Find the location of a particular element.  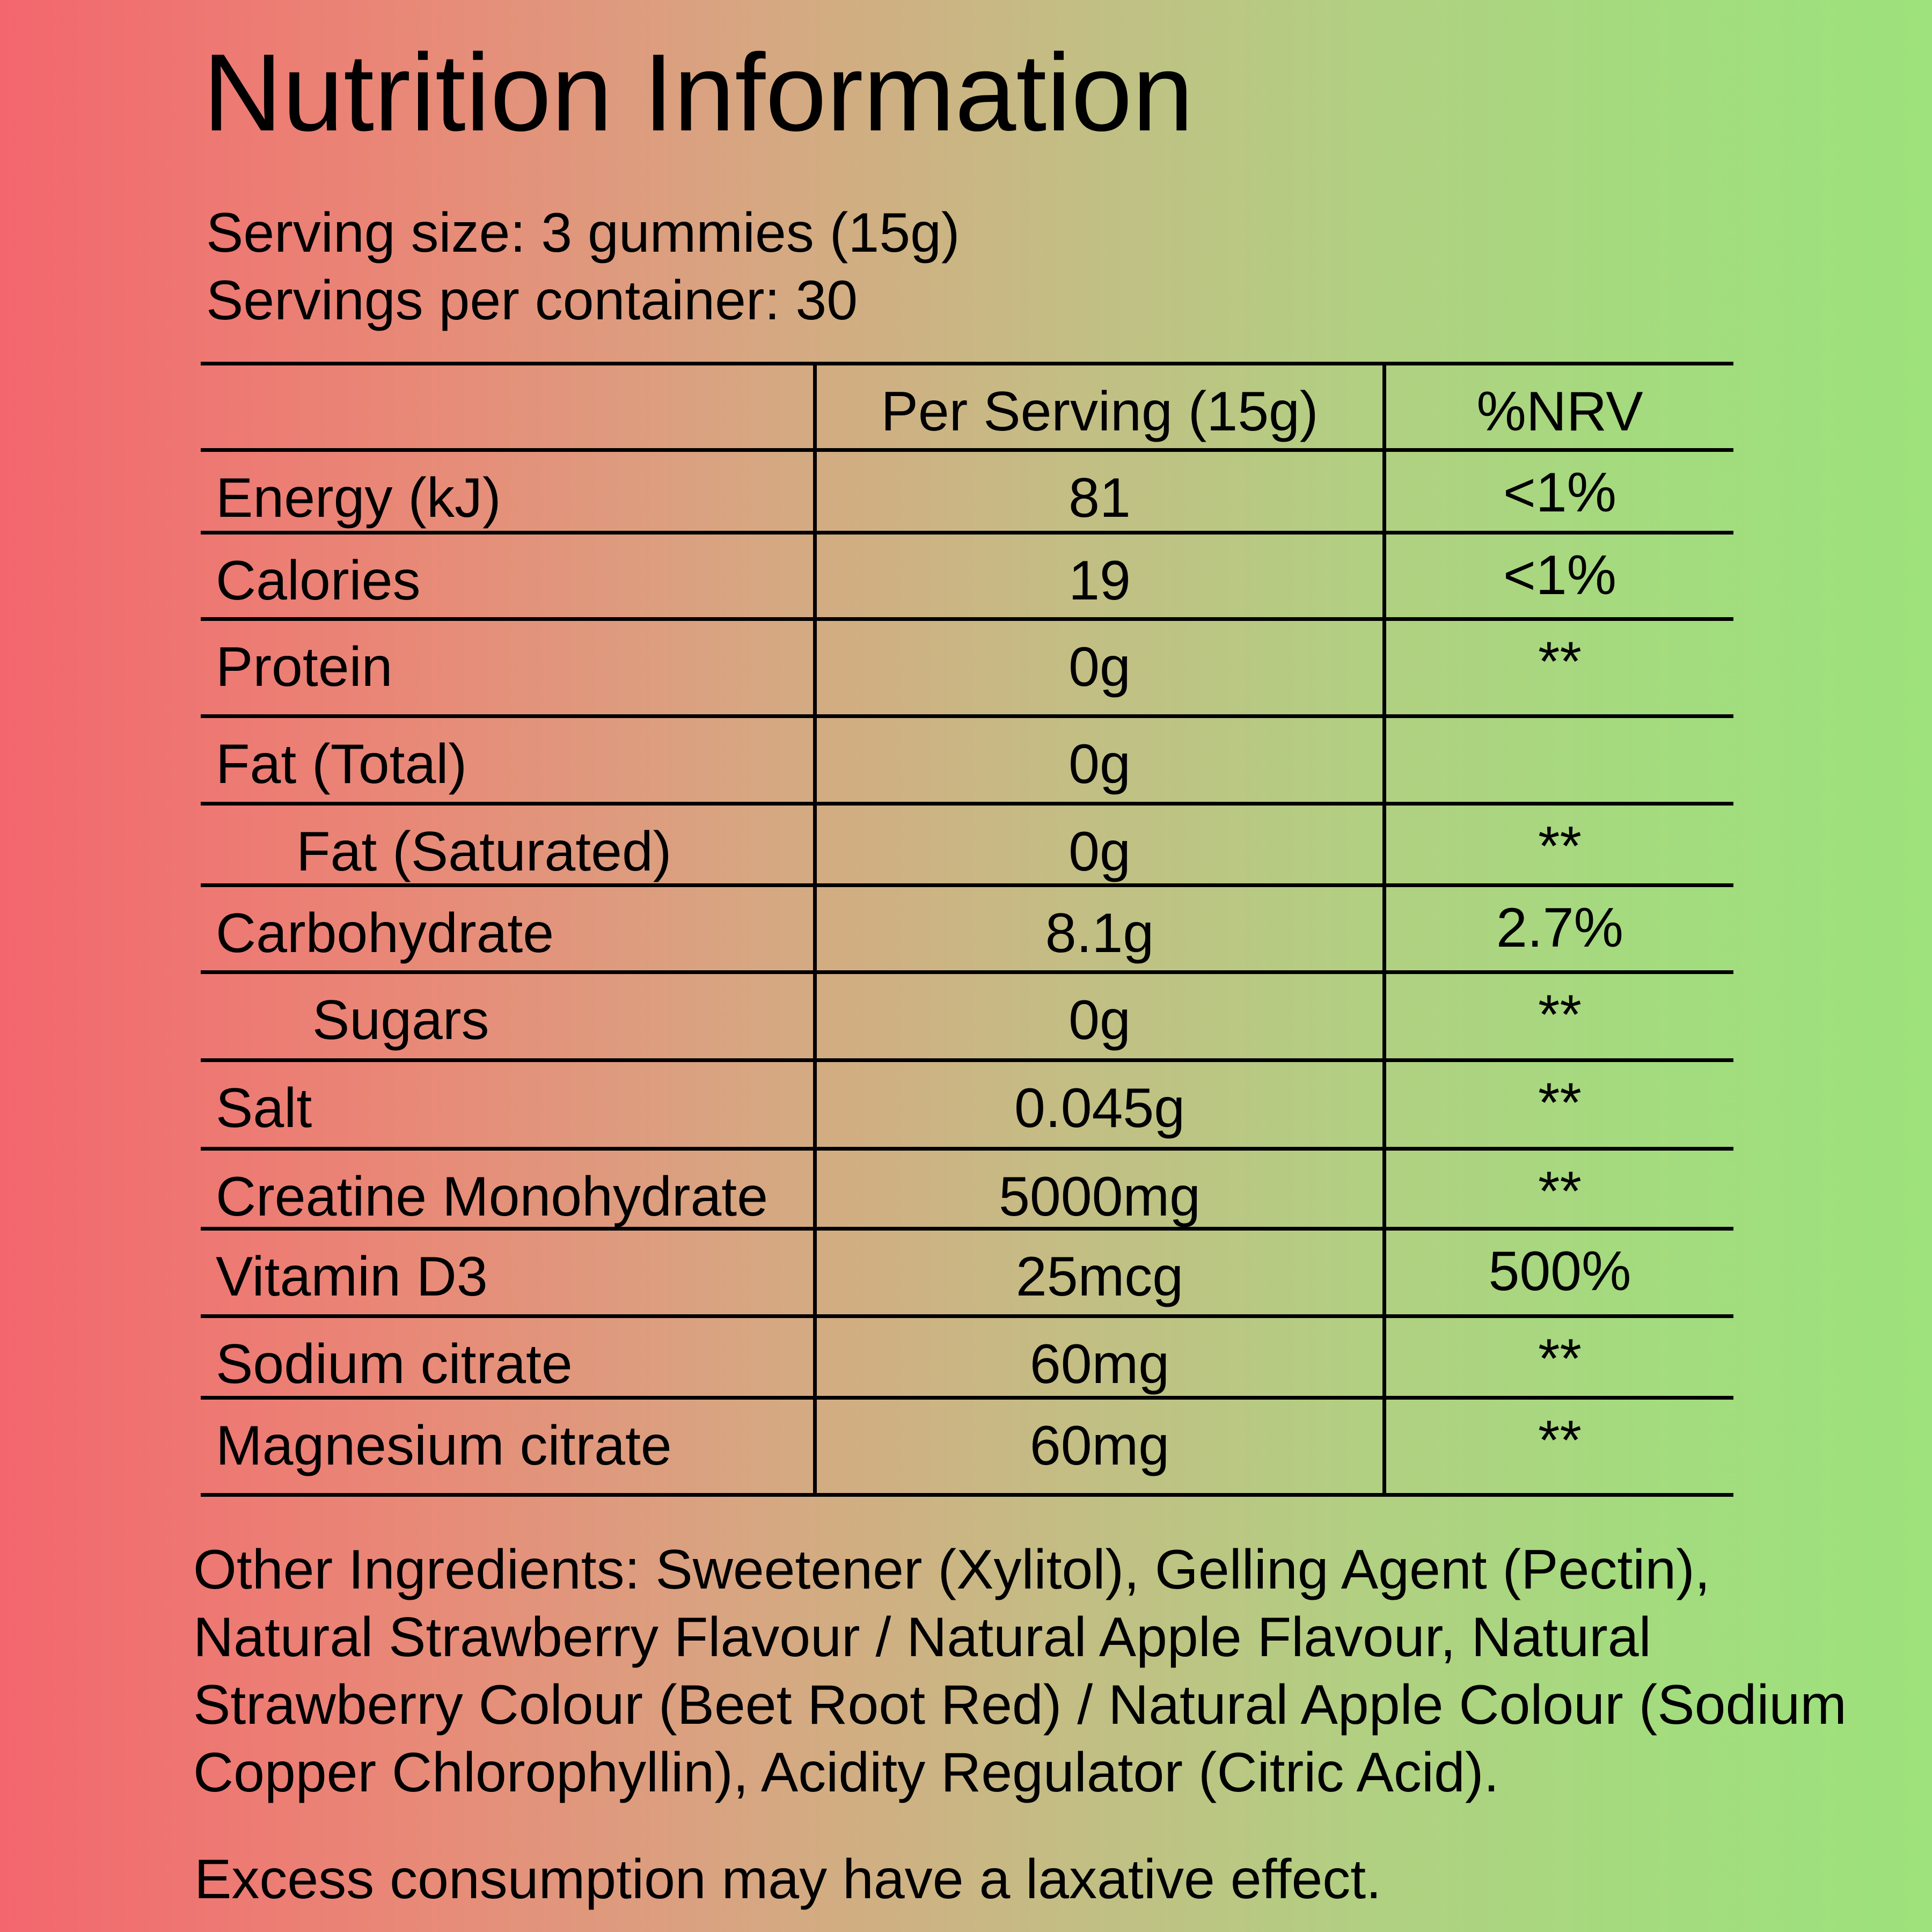

table-row: Carbohydrate 8.1g 2.7% is located at coordinates (967, 930).